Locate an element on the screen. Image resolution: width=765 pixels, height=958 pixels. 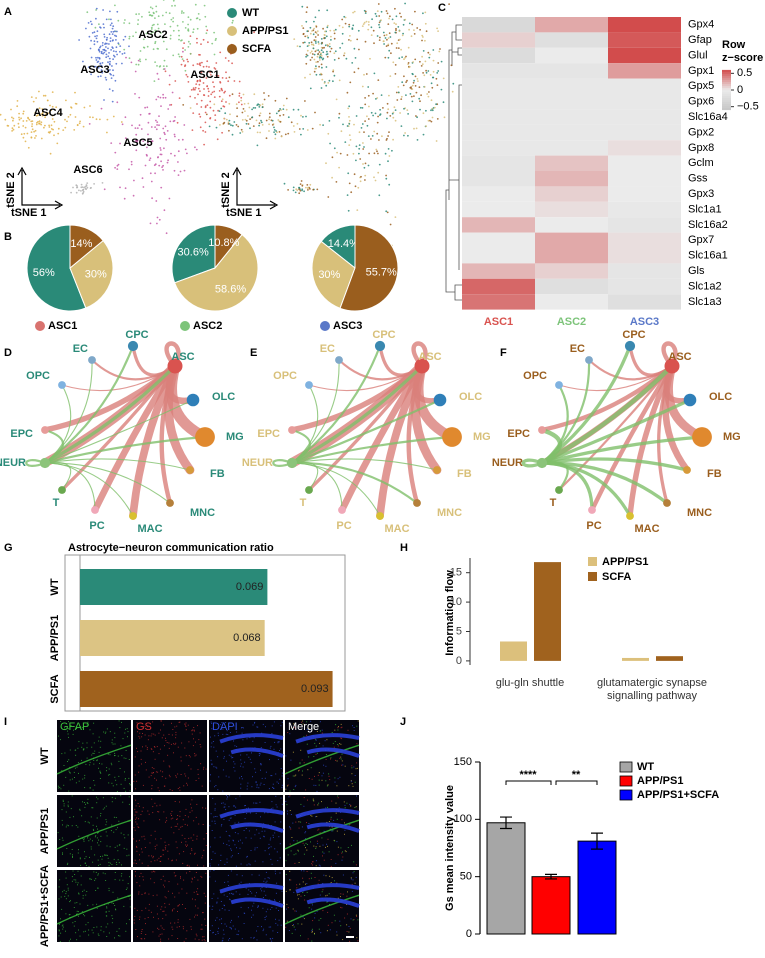
row-label: Gss is located at coordinates (698, 179).